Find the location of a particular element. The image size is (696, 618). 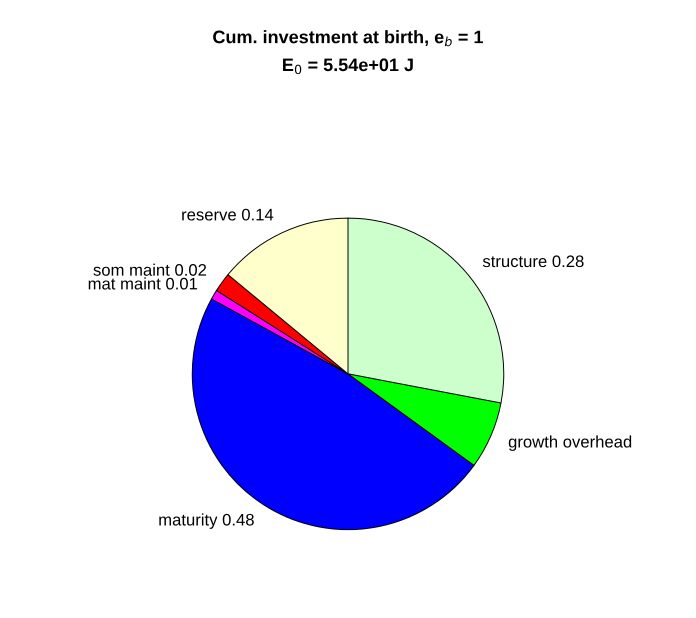

slice-label: maturity 0.48 is located at coordinates (206, 521).